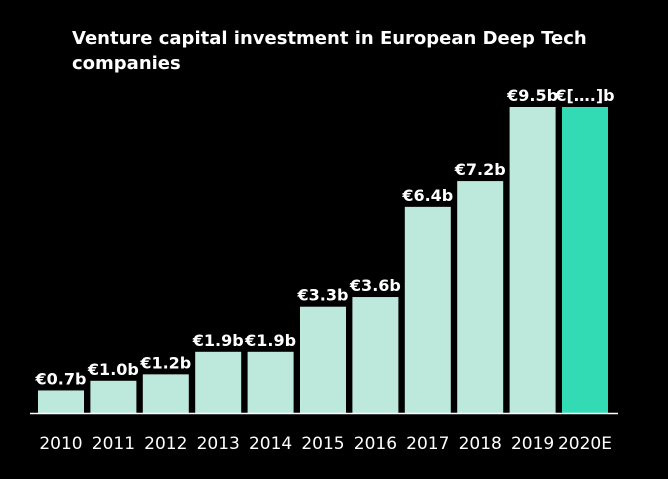 Image resolution: width=668 pixels, height=479 pixels. What do you see at coordinates (165, 362) in the screenshot?
I see `data-label-2012: €1.2b` at bounding box center [165, 362].